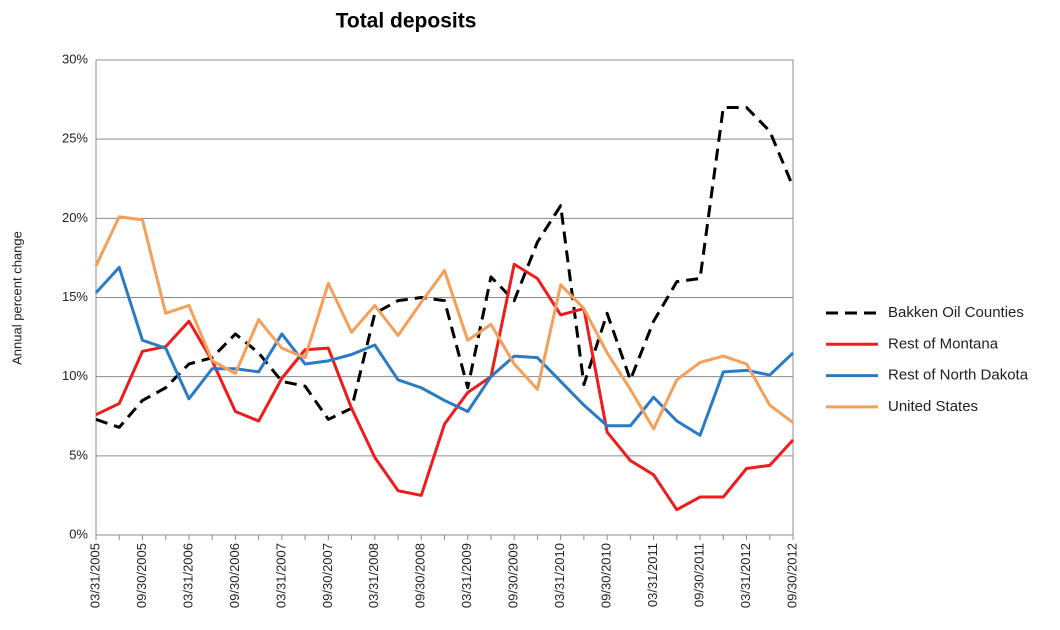  I want to click on y-tick-label: 15%, so click(75, 296).